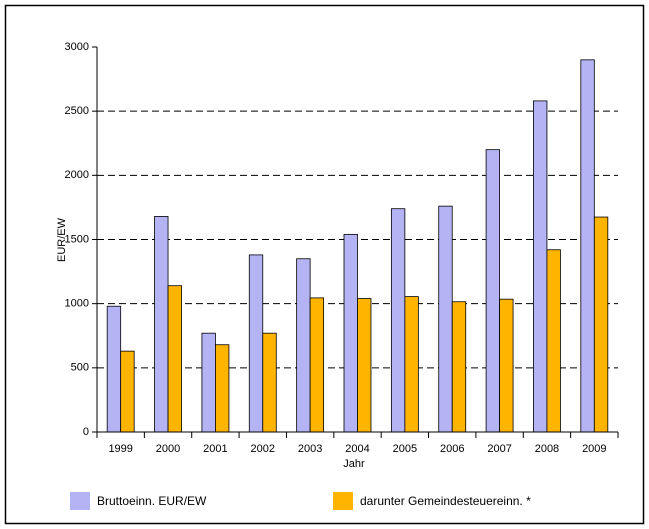 The width and height of the screenshot is (649, 529). What do you see at coordinates (452, 449) in the screenshot?
I see `x-tick-label: 2006` at bounding box center [452, 449].